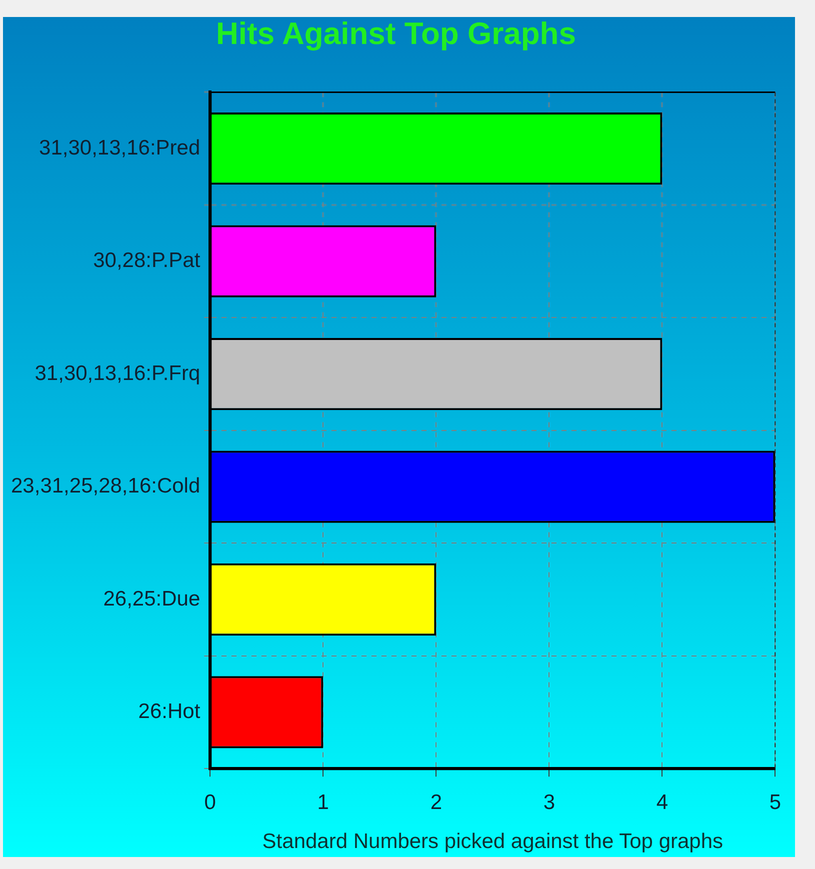 This screenshot has width=815, height=869. I want to click on x-tick-label: 1, so click(323, 802).